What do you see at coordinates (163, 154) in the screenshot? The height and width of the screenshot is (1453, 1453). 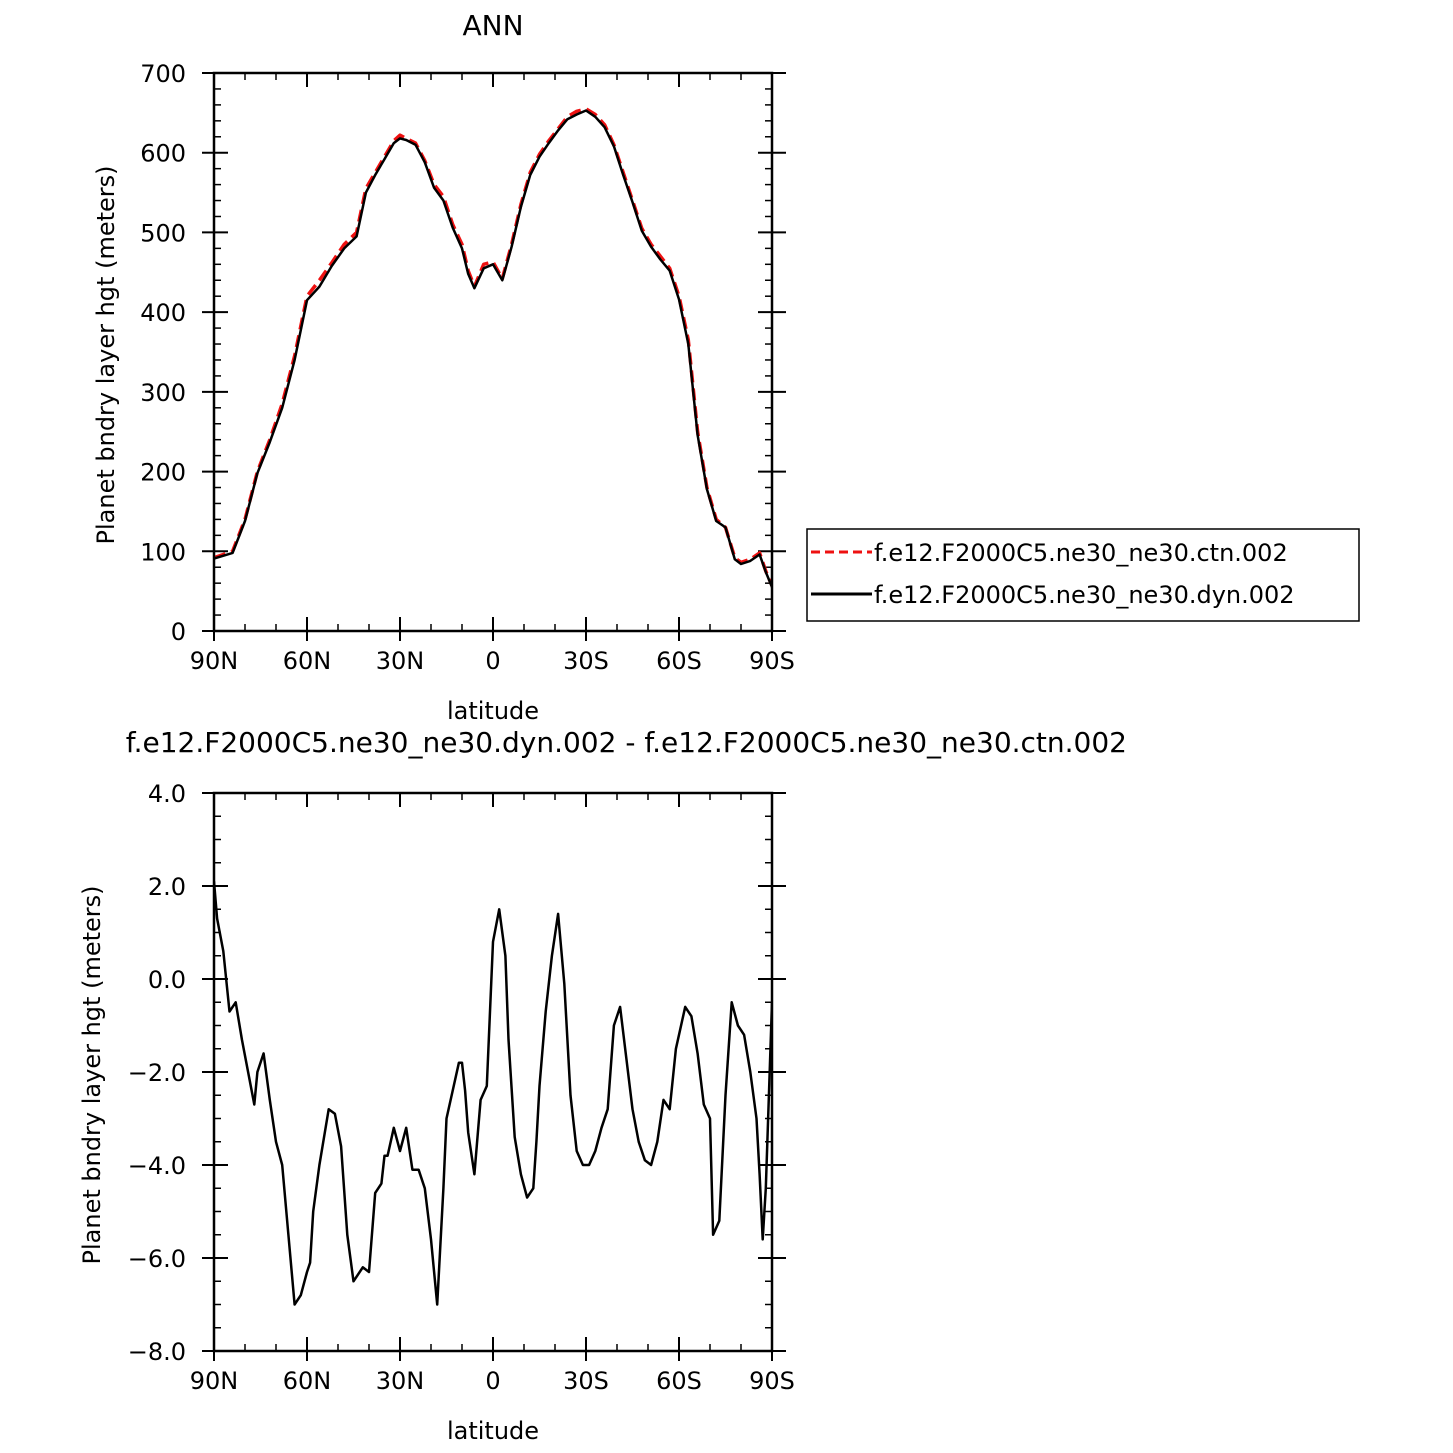 I see `top-y-tick-label: 600` at bounding box center [163, 154].